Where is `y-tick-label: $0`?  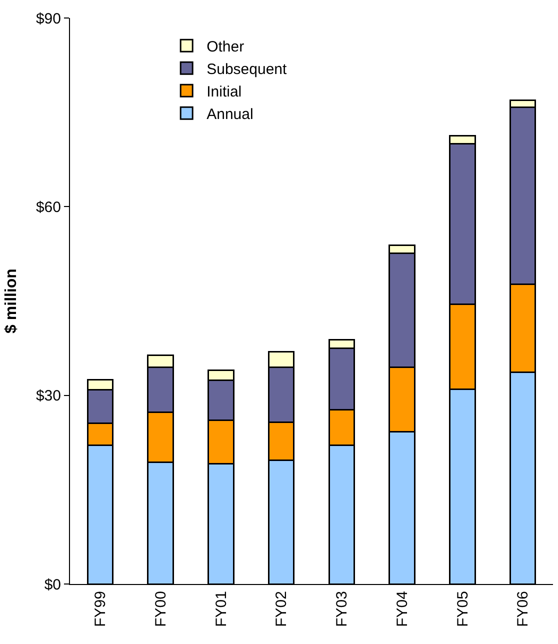
y-tick-label: $0 is located at coordinates (52, 585).